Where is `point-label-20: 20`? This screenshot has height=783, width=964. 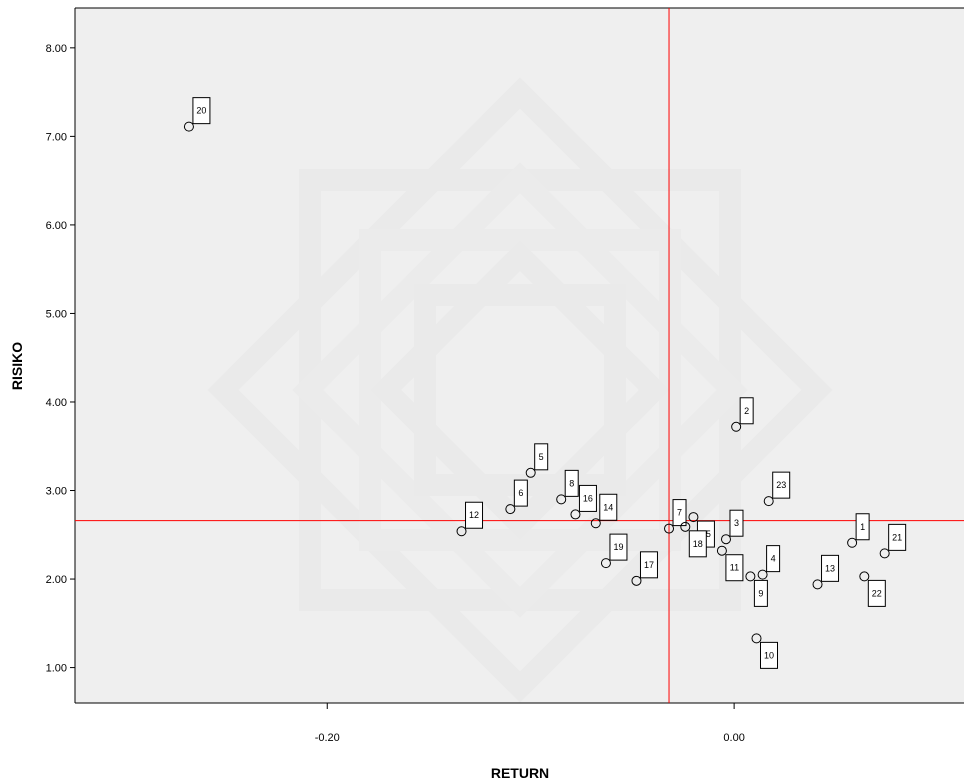 point-label-20: 20 is located at coordinates (201, 111).